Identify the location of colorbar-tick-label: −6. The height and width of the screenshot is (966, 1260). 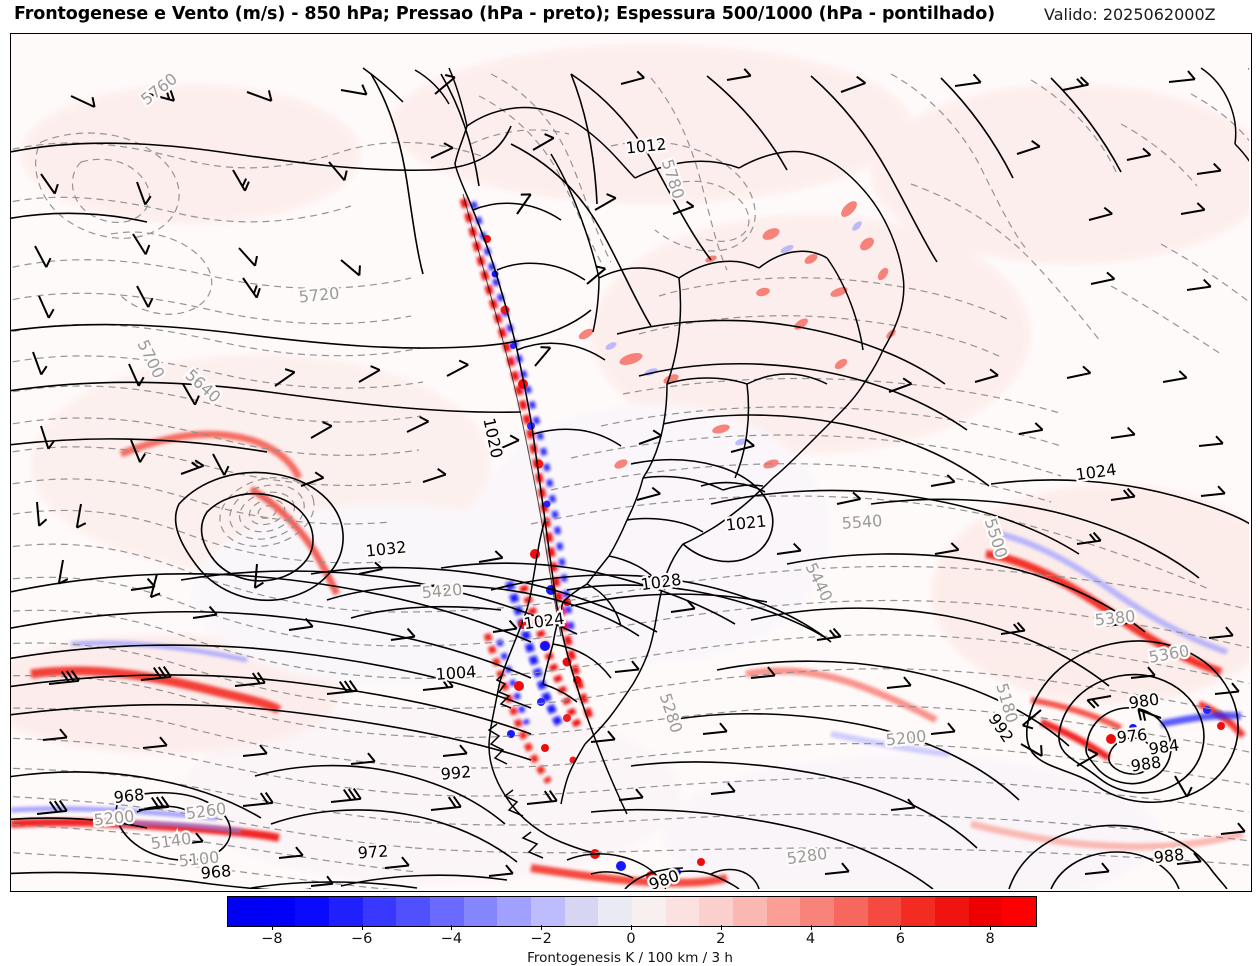
(361, 939).